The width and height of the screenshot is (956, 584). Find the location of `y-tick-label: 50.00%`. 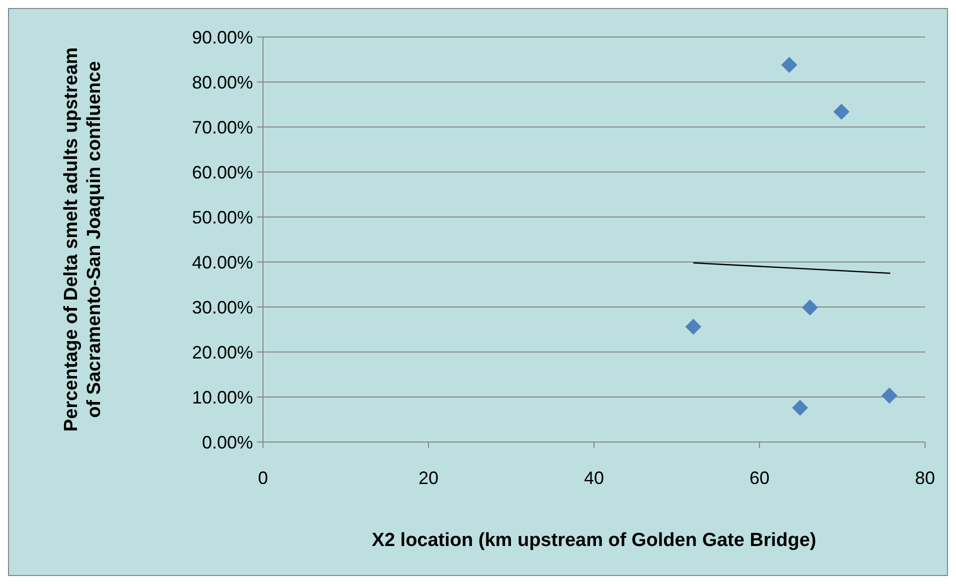

y-tick-label: 50.00% is located at coordinates (222, 217).